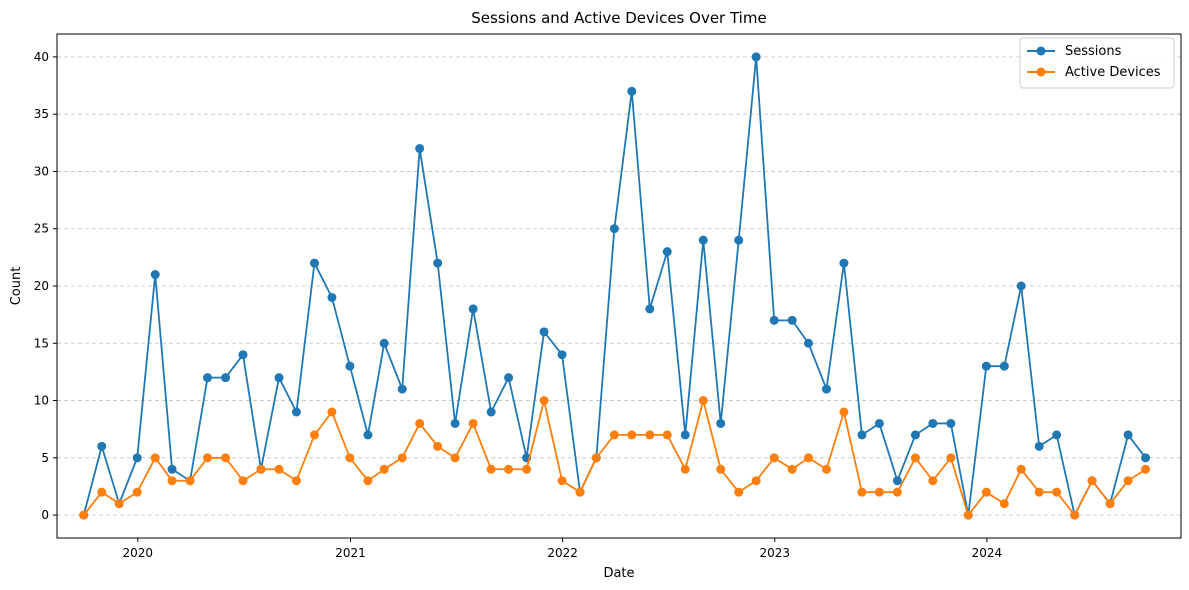 The width and height of the screenshot is (1189, 590). Describe the element at coordinates (987, 553) in the screenshot. I see `x-tick-label: 2024` at that location.